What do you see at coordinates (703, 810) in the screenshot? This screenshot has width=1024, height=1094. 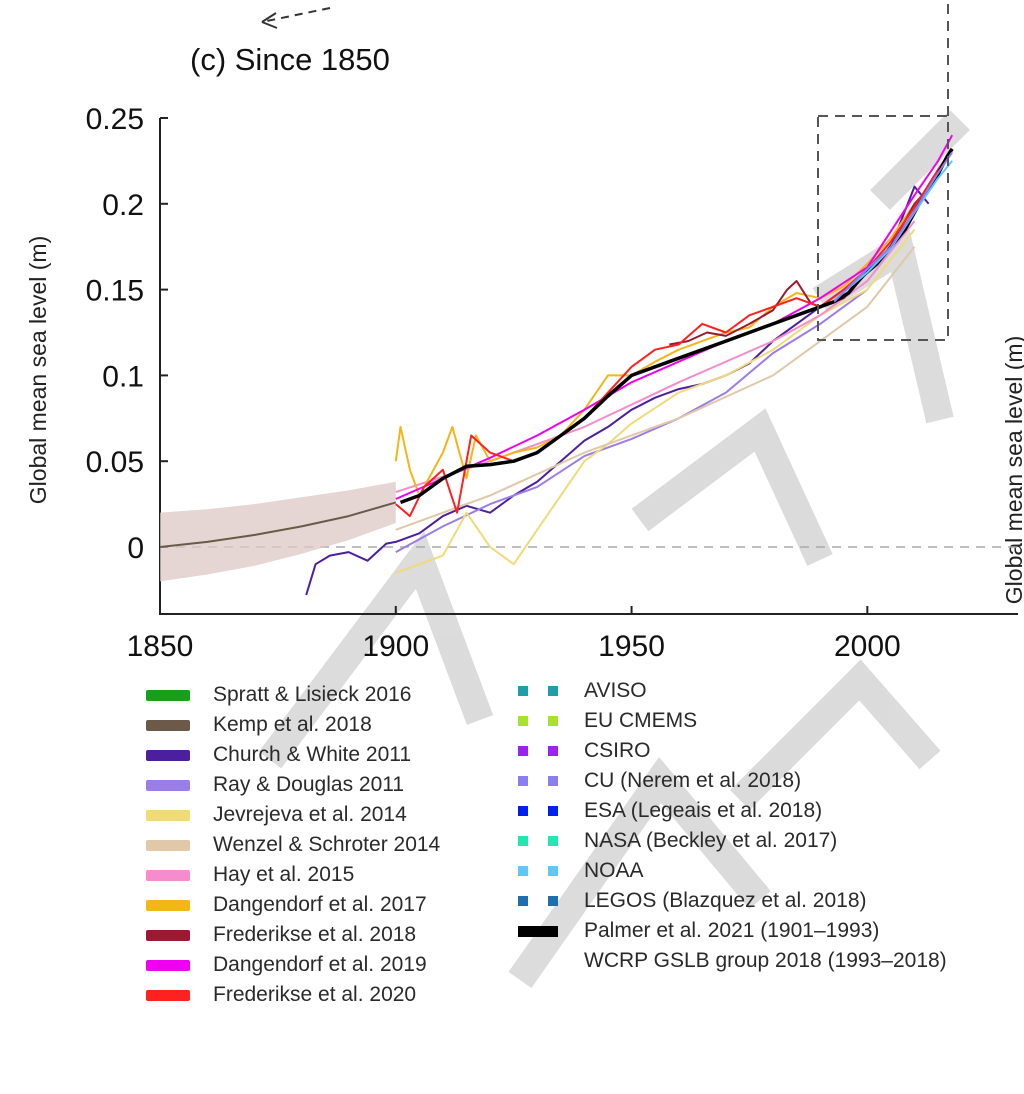 I see `legend-label: ESA (Legeais et al. 2018)` at bounding box center [703, 810].